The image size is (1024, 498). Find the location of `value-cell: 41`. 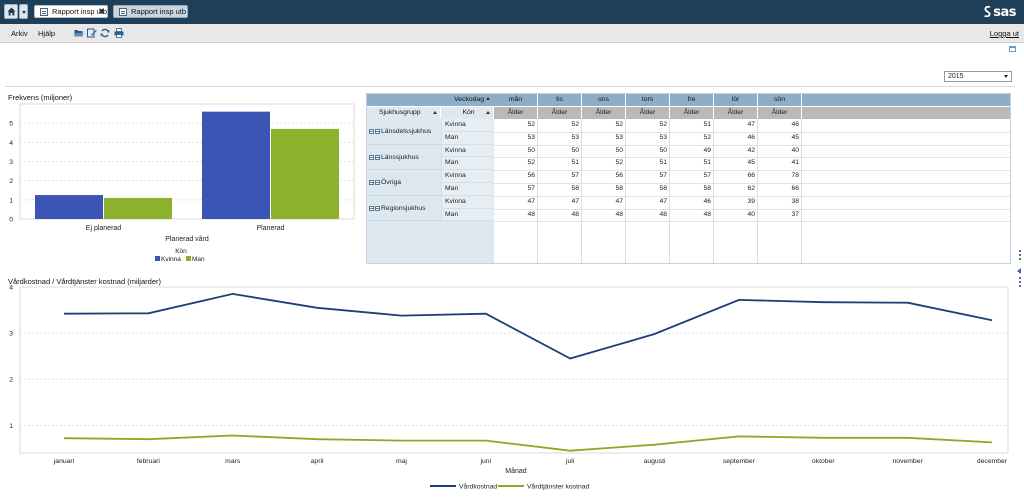

value-cell: 41 is located at coordinates (795, 163).